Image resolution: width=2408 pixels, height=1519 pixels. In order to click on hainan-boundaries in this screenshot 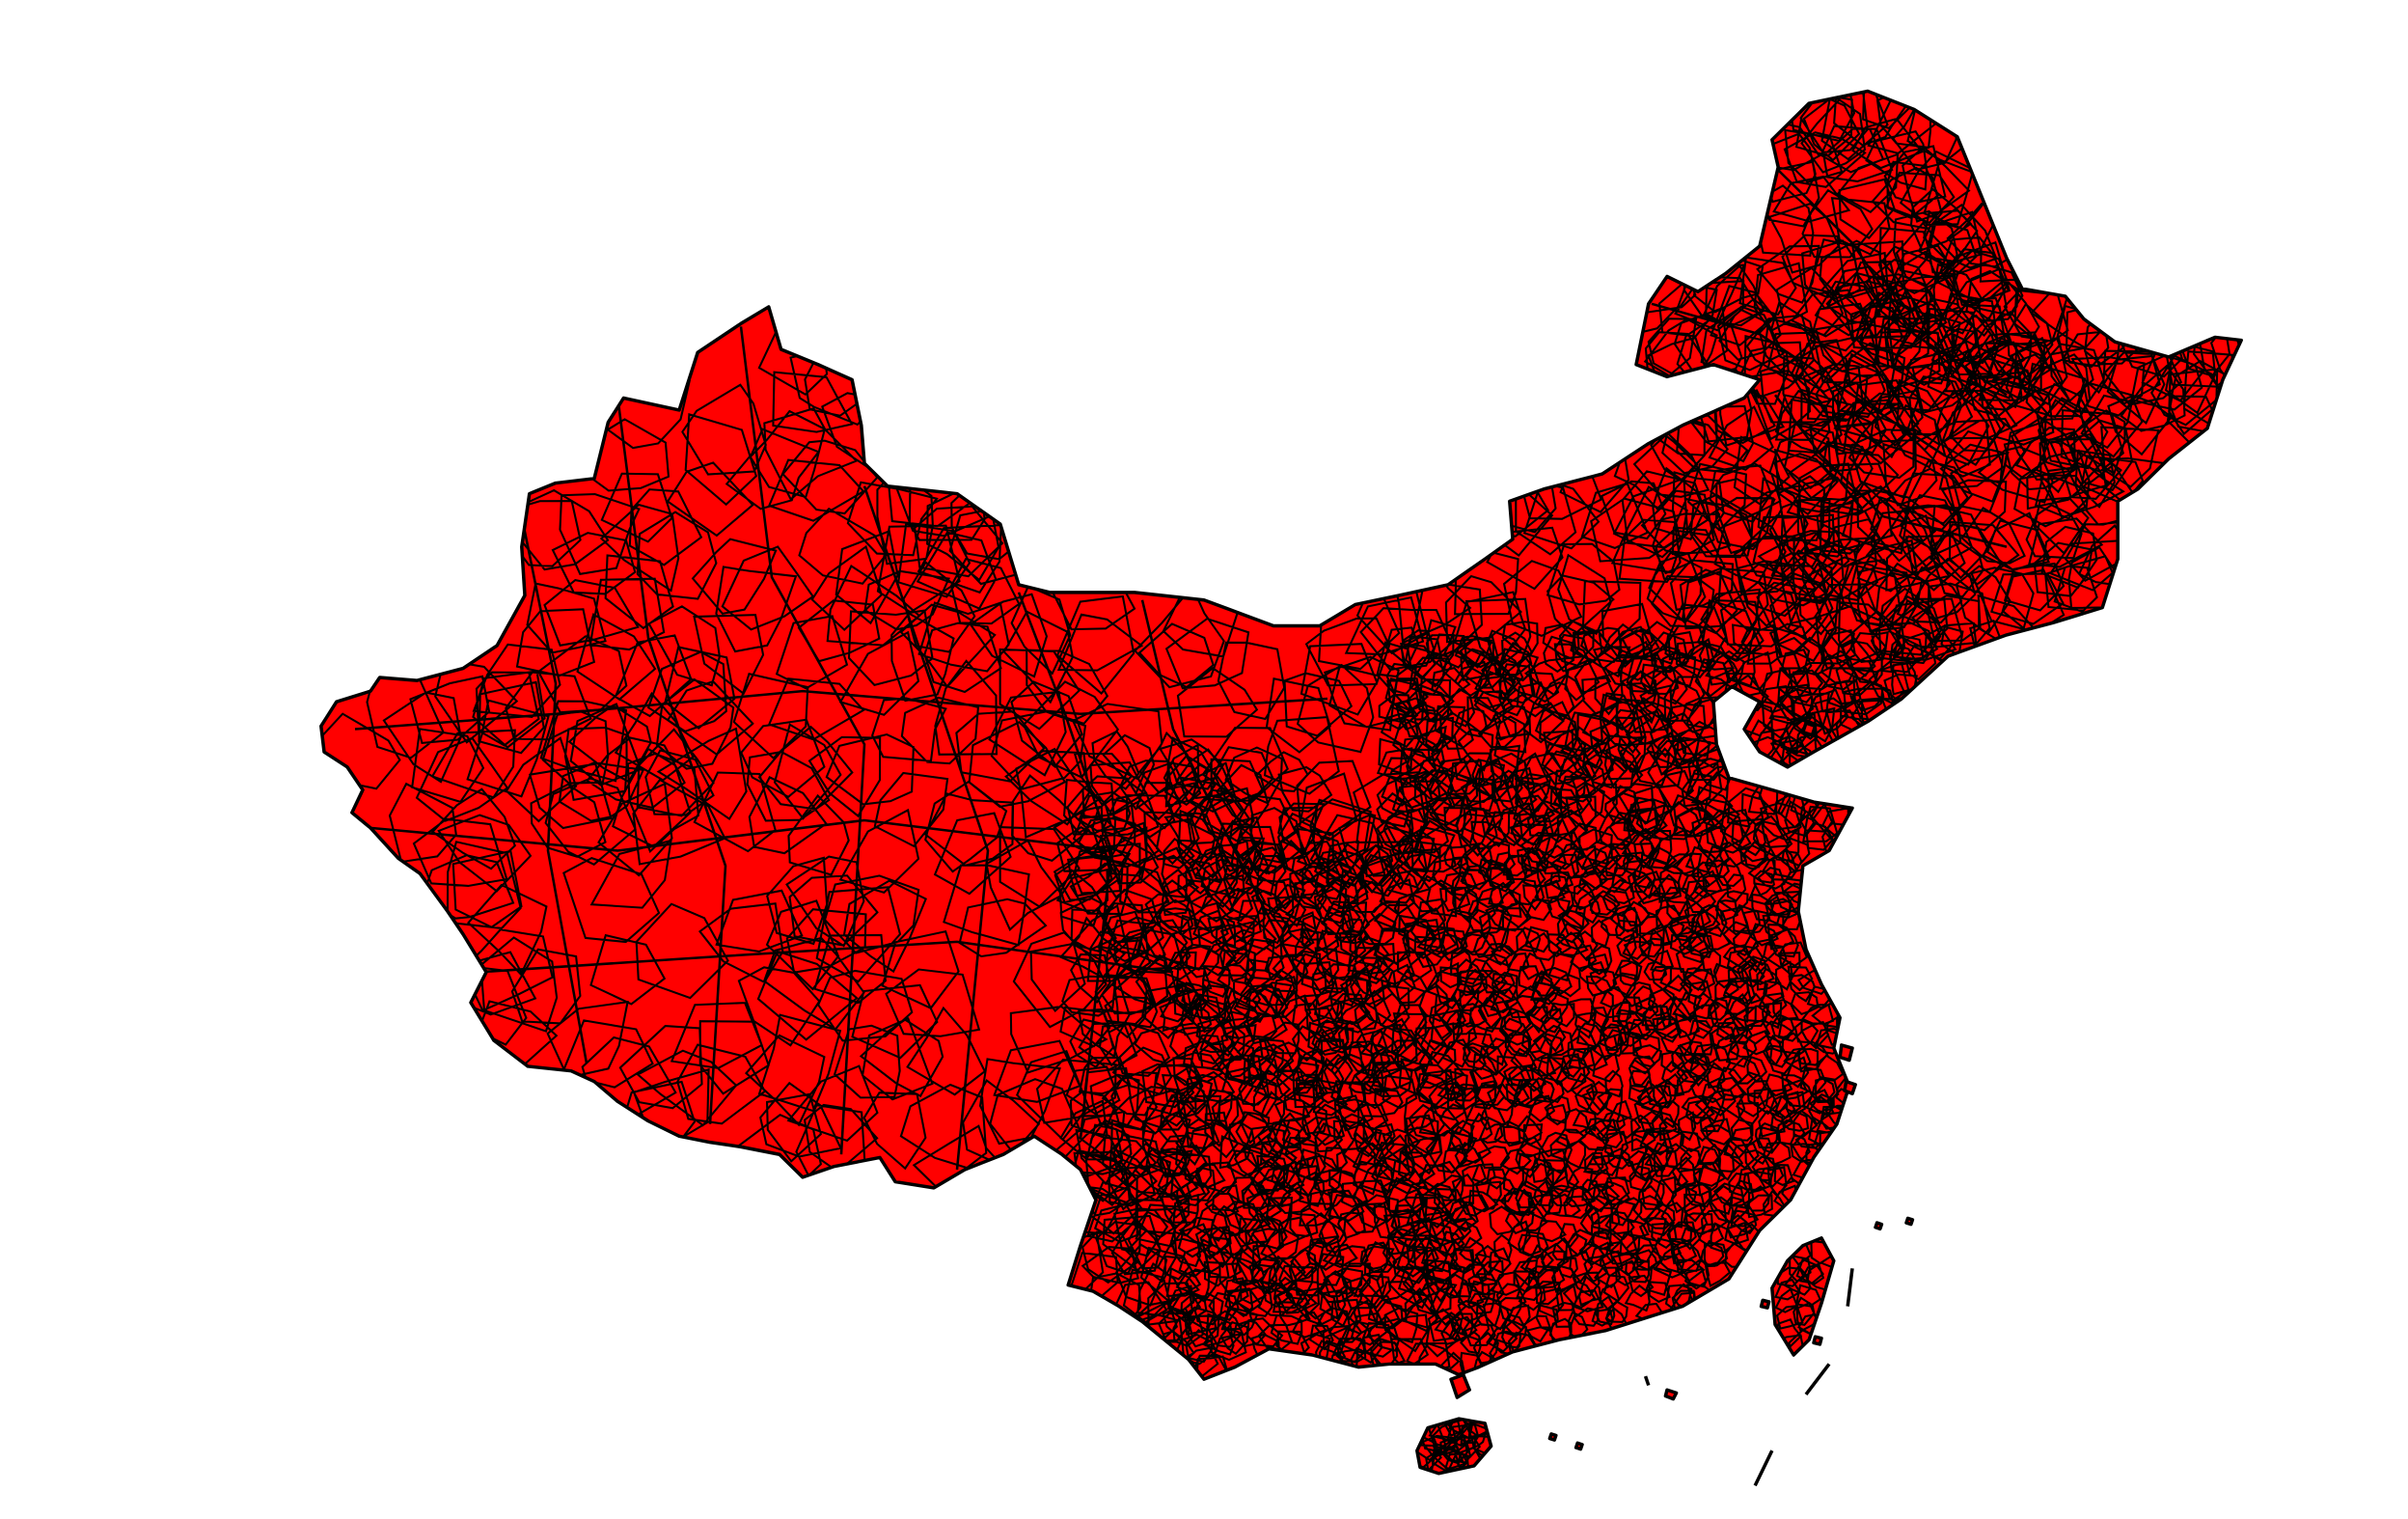, I will do `click(1453, 1446)`.